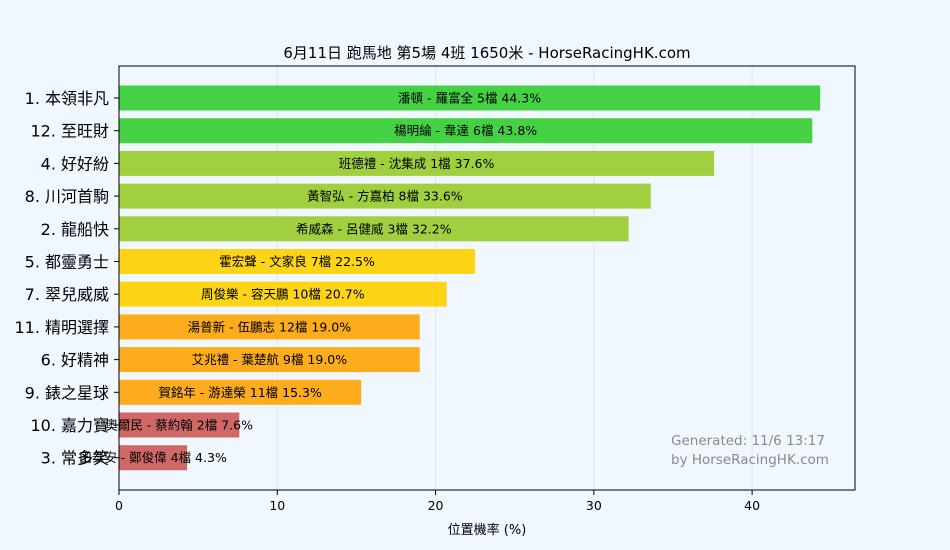 This screenshot has height=550, width=950. I want to click on bar-data-label: 賀銘年 - 游達榮 11檔 15.3%, so click(240, 392).